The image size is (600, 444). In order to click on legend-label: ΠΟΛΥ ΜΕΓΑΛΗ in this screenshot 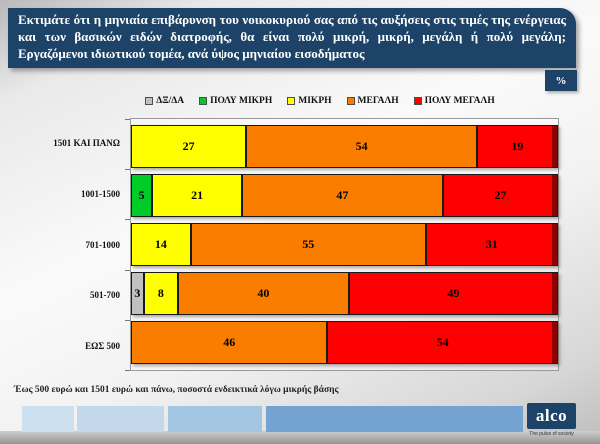, I will do `click(459, 101)`.